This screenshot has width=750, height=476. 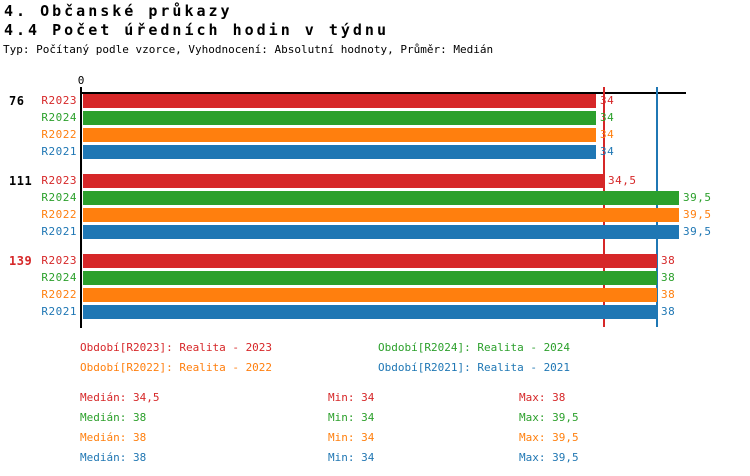 I want to click on x-axis-line, so click(x=383, y=93).